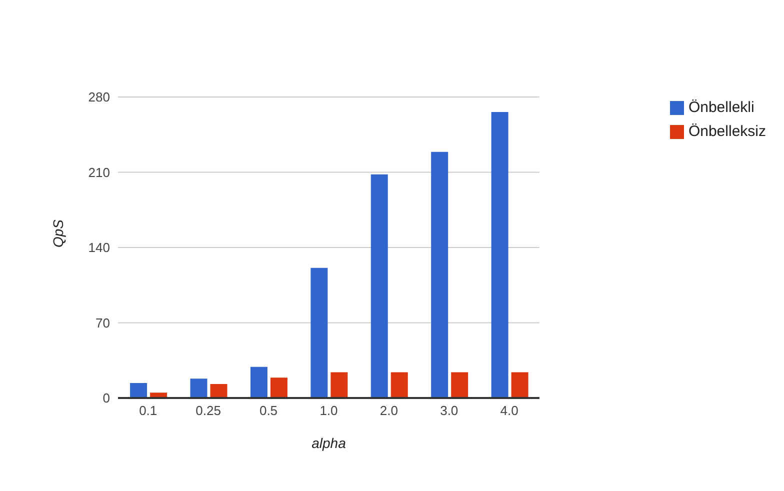 The image size is (784, 491). Describe the element at coordinates (449, 410) in the screenshot. I see `x-tick-label: 3.0` at that location.